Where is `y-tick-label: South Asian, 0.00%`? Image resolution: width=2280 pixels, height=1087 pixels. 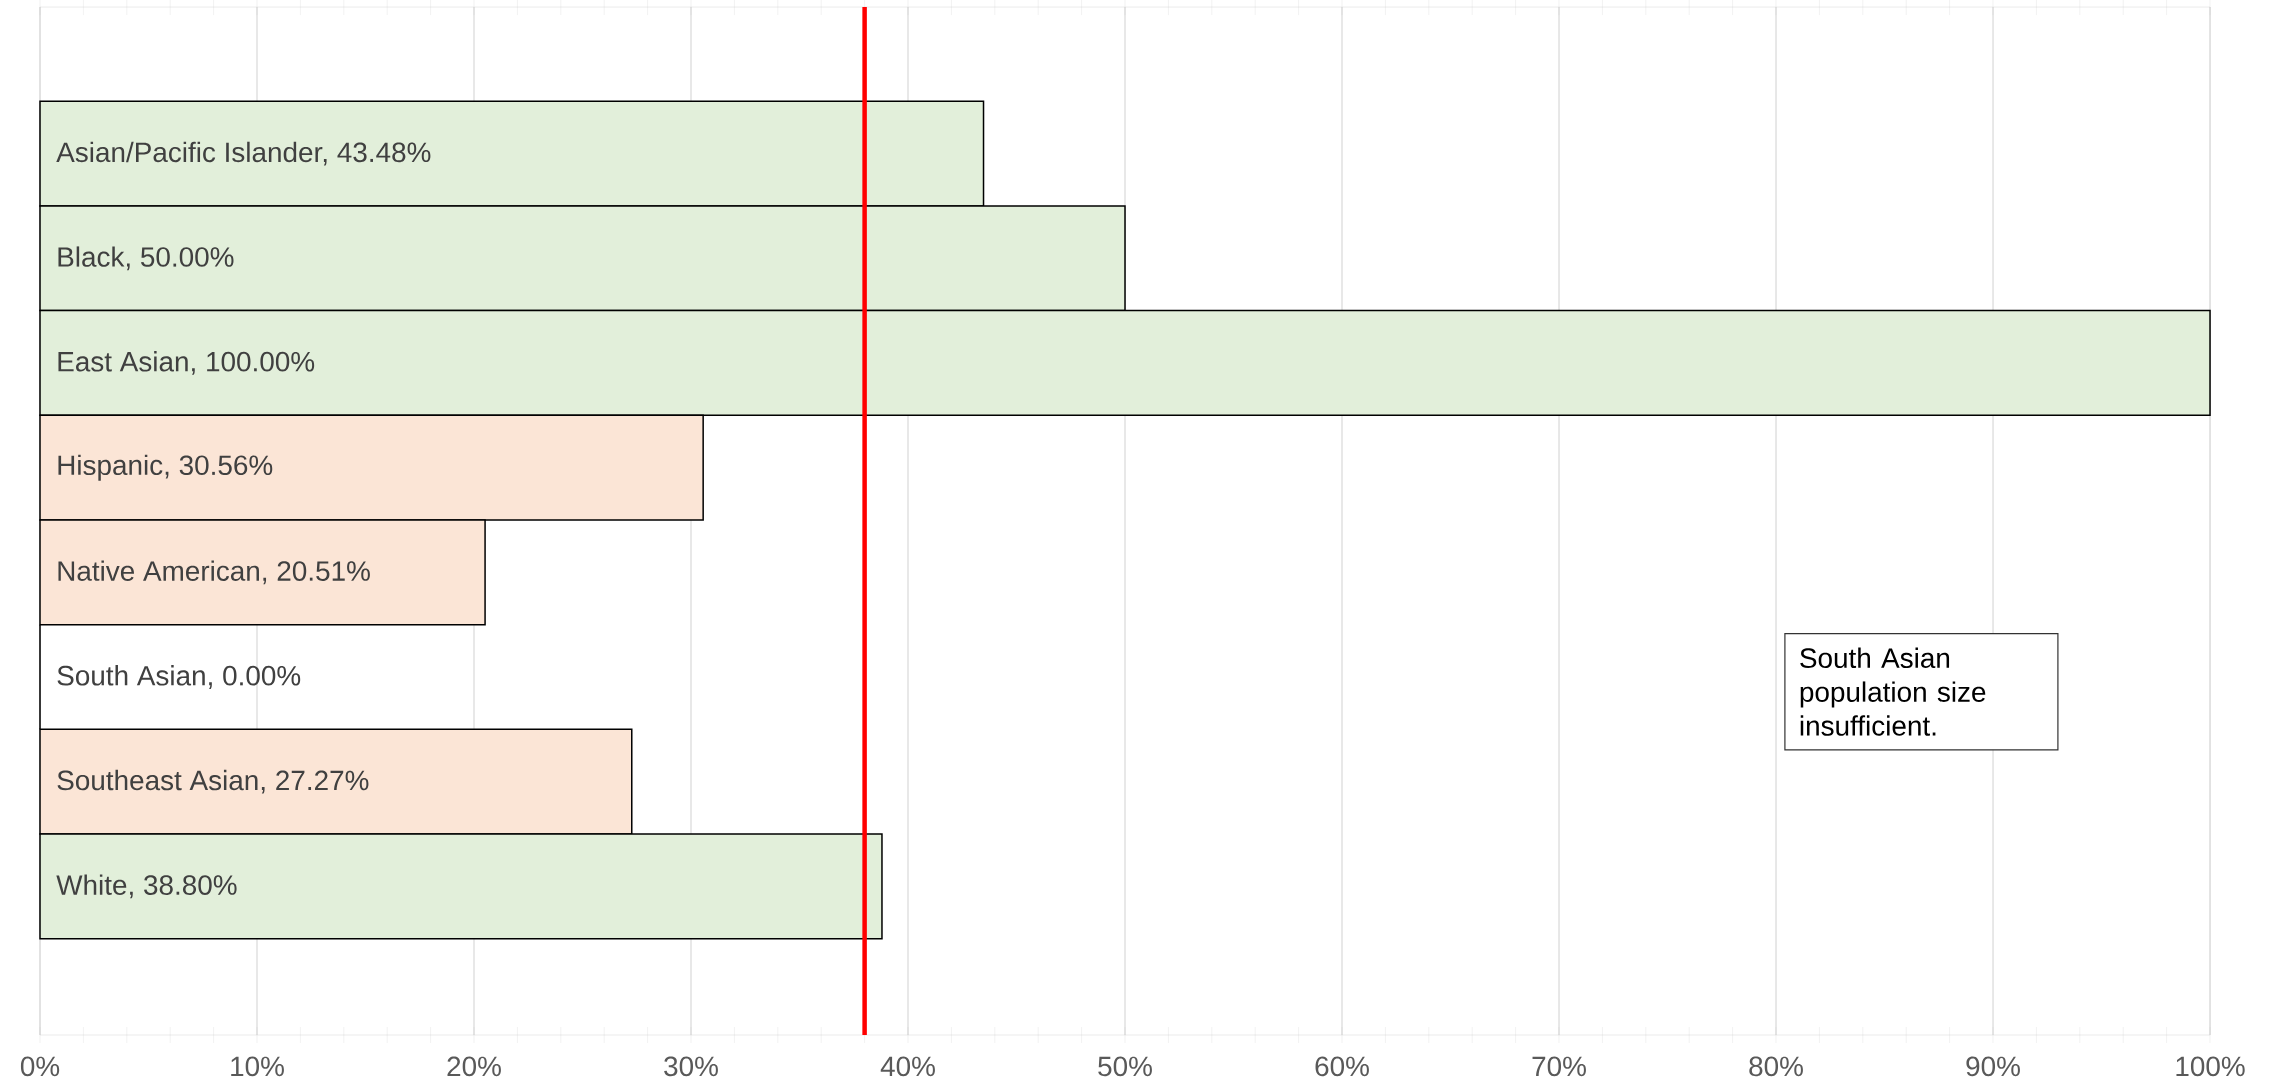 y-tick-label: South Asian, 0.00% is located at coordinates (179, 677).